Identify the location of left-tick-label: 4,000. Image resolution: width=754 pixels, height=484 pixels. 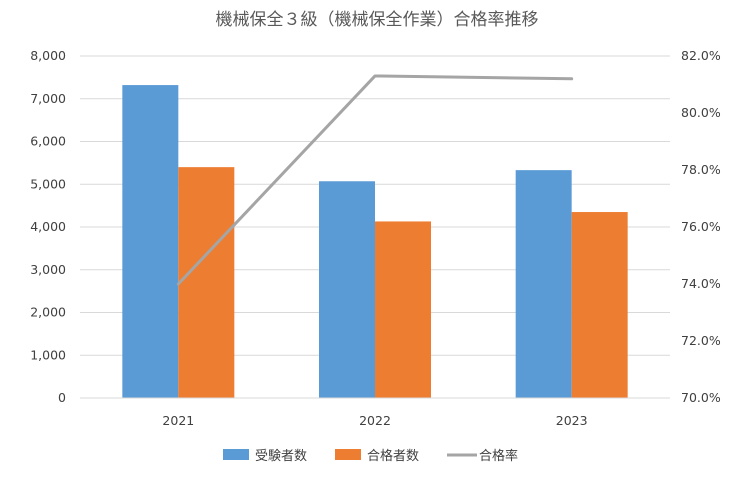
(48, 226).